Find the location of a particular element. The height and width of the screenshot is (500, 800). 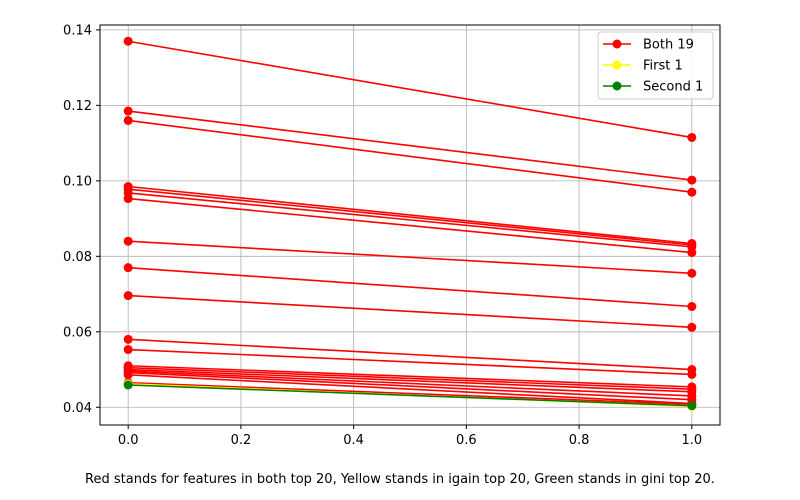

legend: Both 19 First 1 Second 1 is located at coordinates (655, 65).